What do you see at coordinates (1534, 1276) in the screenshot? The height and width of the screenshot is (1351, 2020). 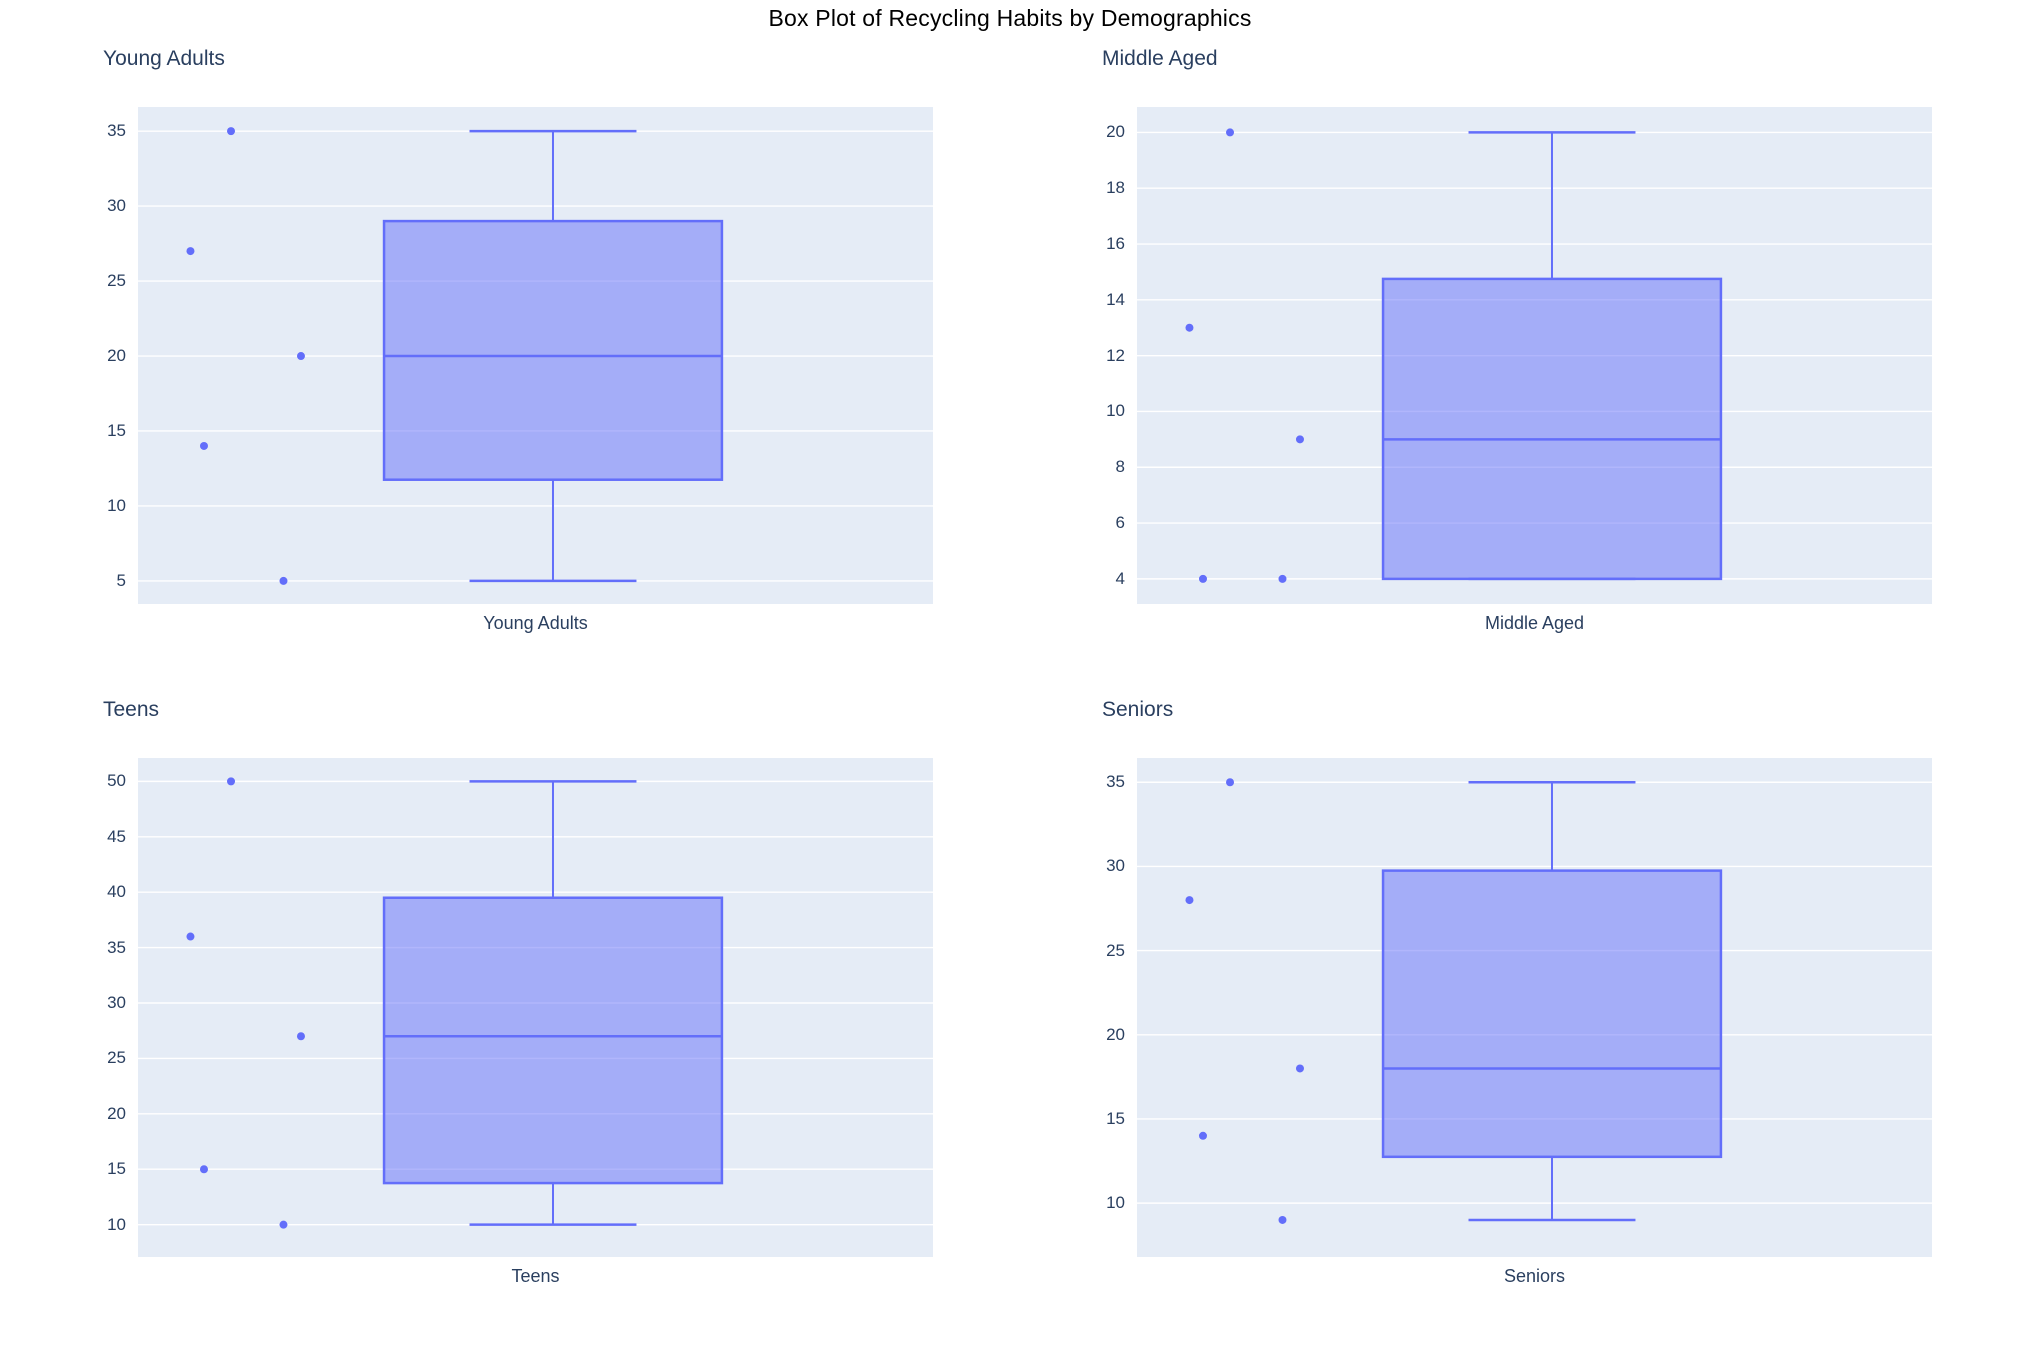 I see `x-axis-label: Seniors` at bounding box center [1534, 1276].